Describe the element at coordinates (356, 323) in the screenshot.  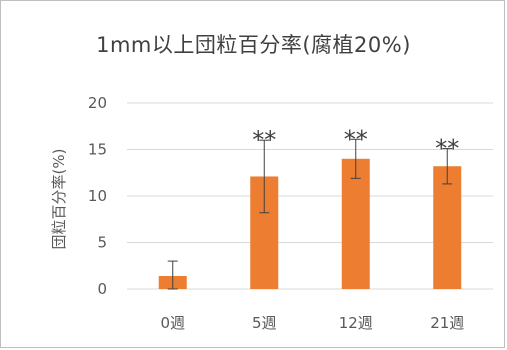
I see `x-tick-label: 12週` at that location.